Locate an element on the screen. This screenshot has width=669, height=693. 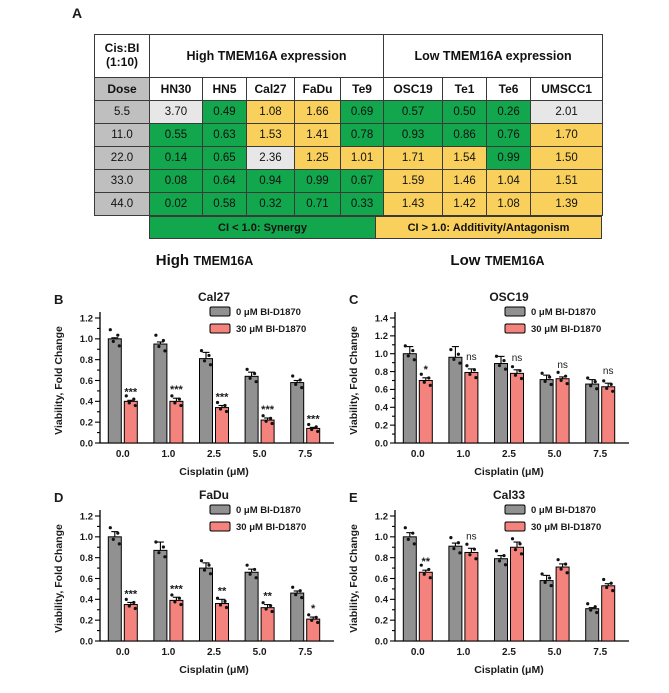
ci-value-cell: 2.36 is located at coordinates (270, 158).